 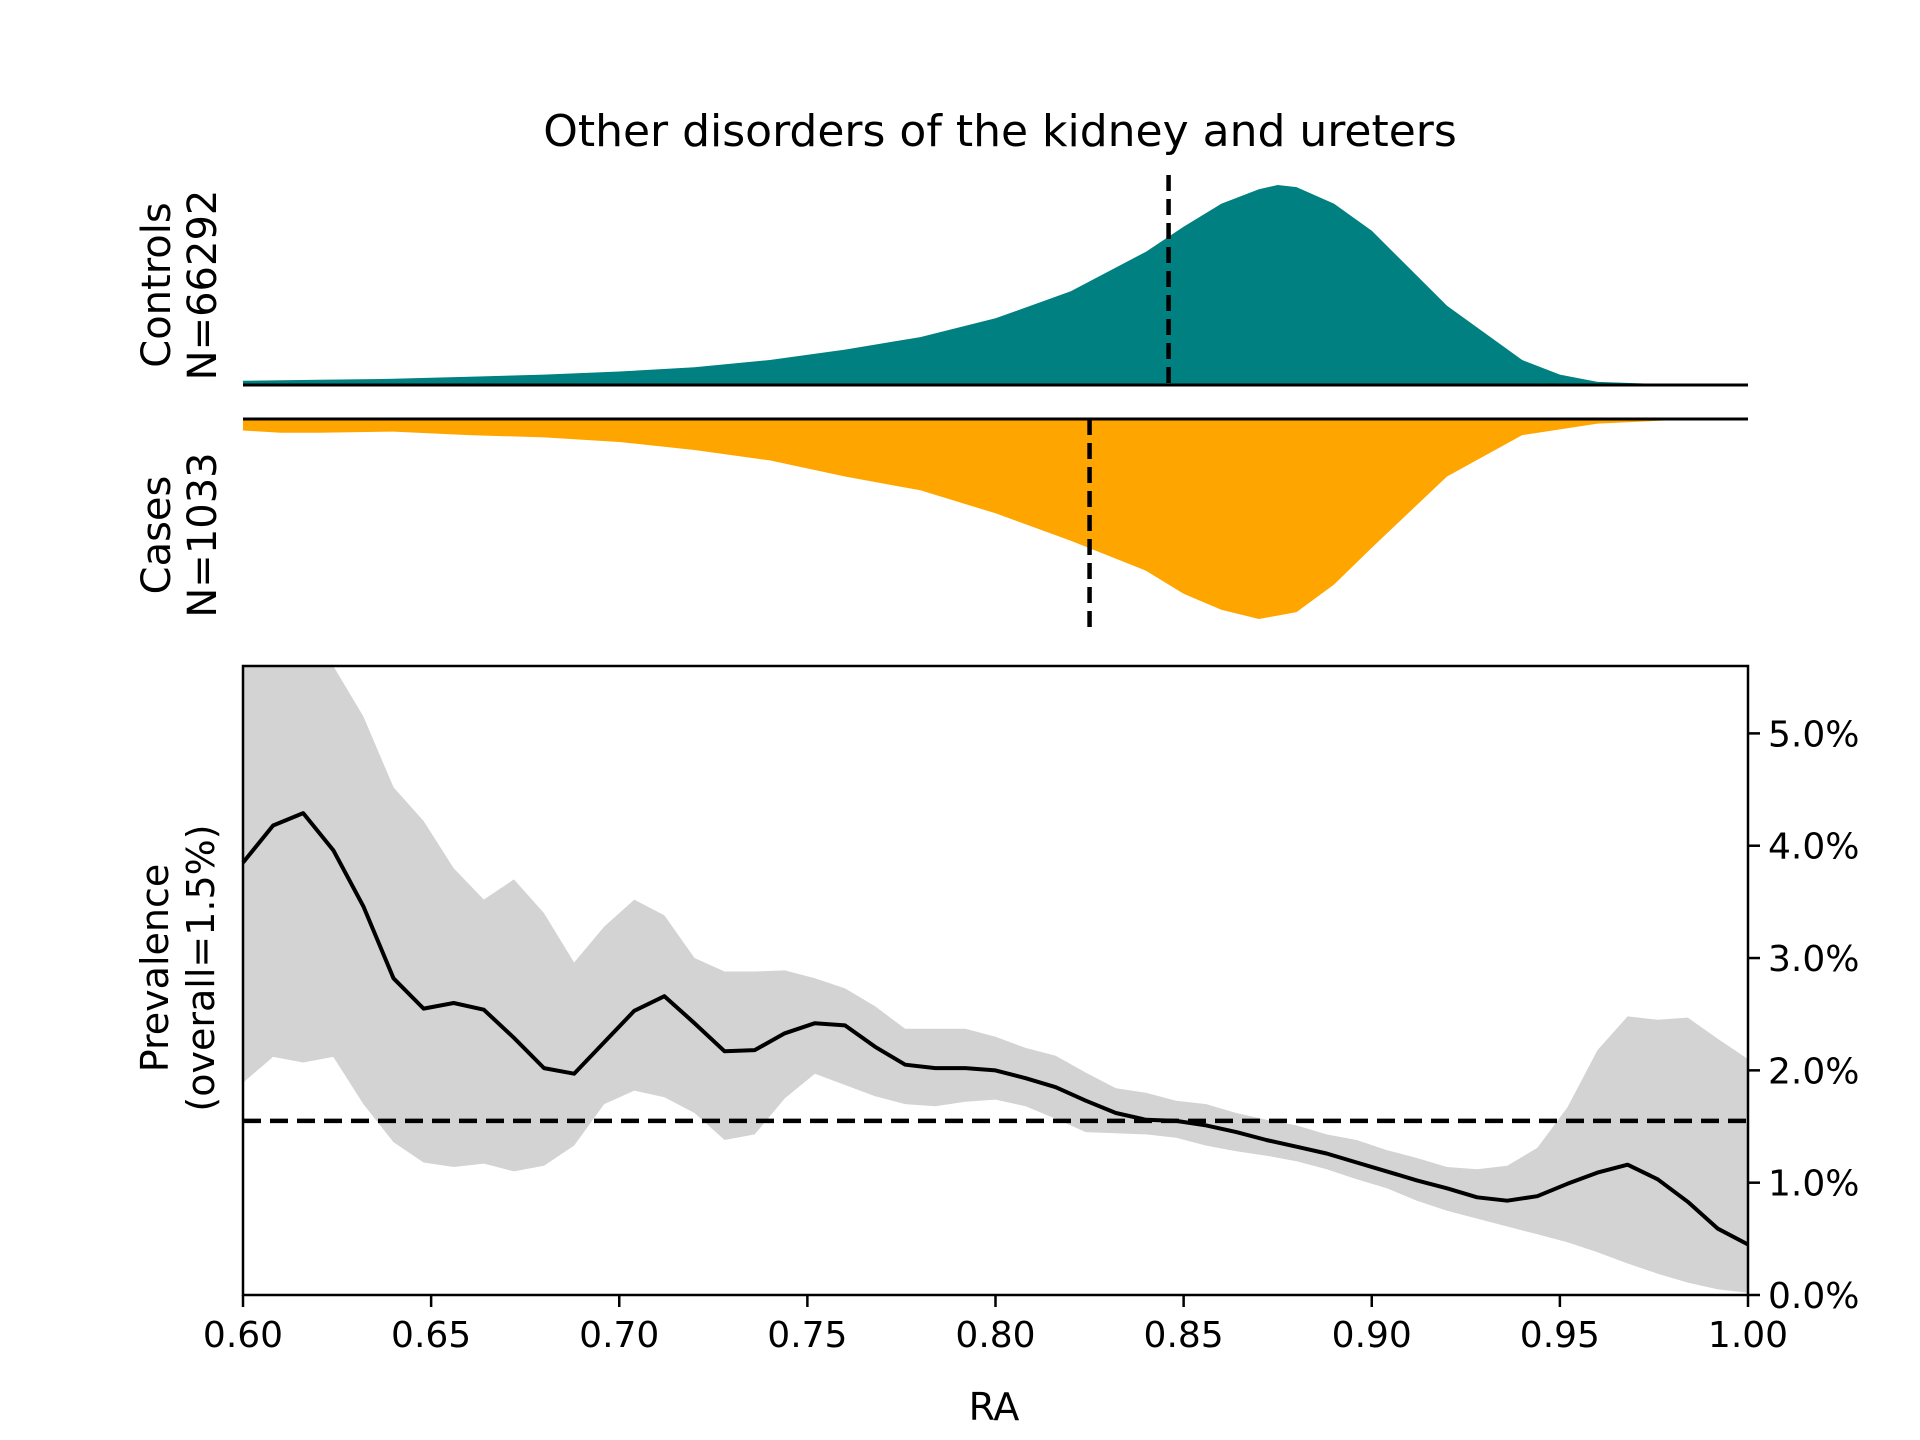 I want to click on x-tick-label: 0.65, so click(x=431, y=1335).